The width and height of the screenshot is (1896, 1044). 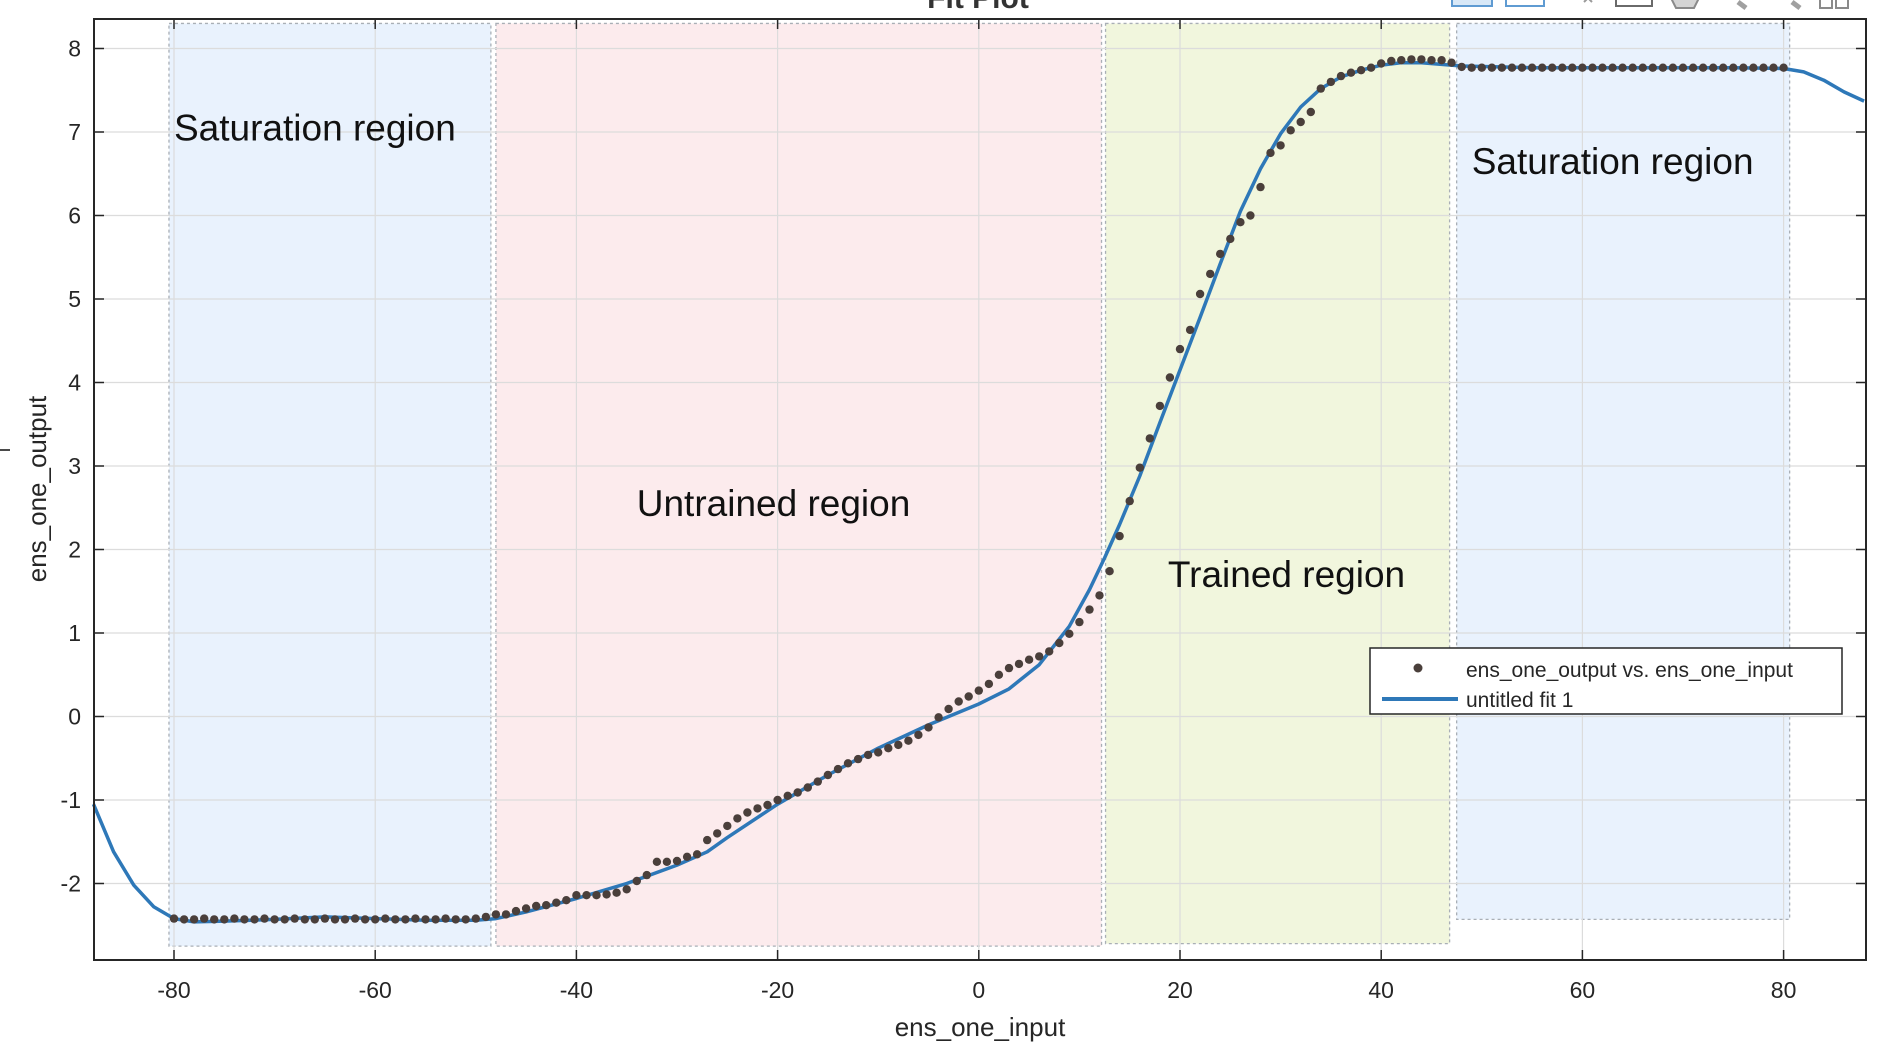 What do you see at coordinates (375, 990) in the screenshot?
I see `x-tick-label: -60` at bounding box center [375, 990].